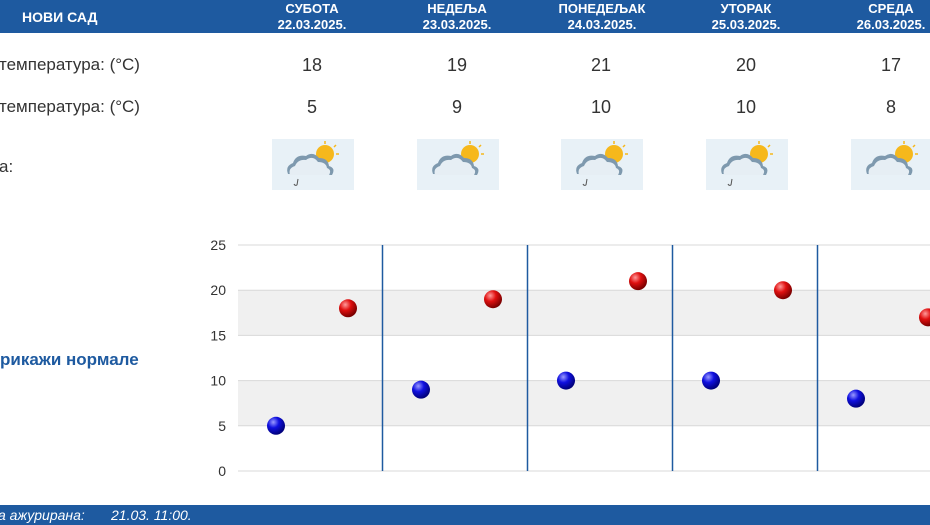 The image size is (930, 525). What do you see at coordinates (456, 107) in the screenshot?
I see `min-temp-value: 9` at bounding box center [456, 107].